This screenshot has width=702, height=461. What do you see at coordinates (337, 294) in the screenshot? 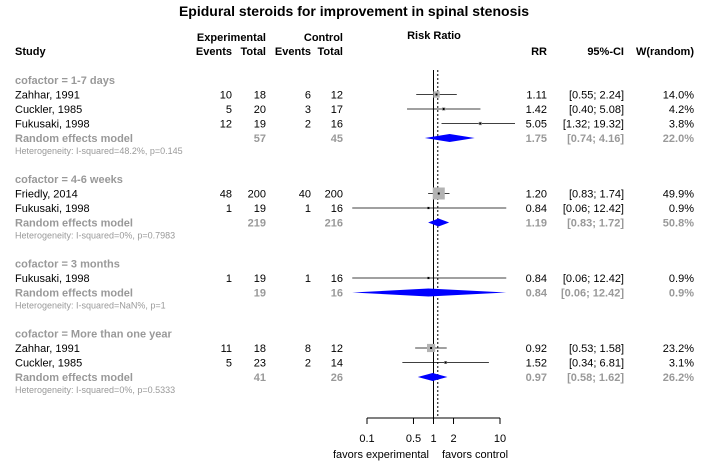
I see `summary-ctl-total: 16` at bounding box center [337, 294].